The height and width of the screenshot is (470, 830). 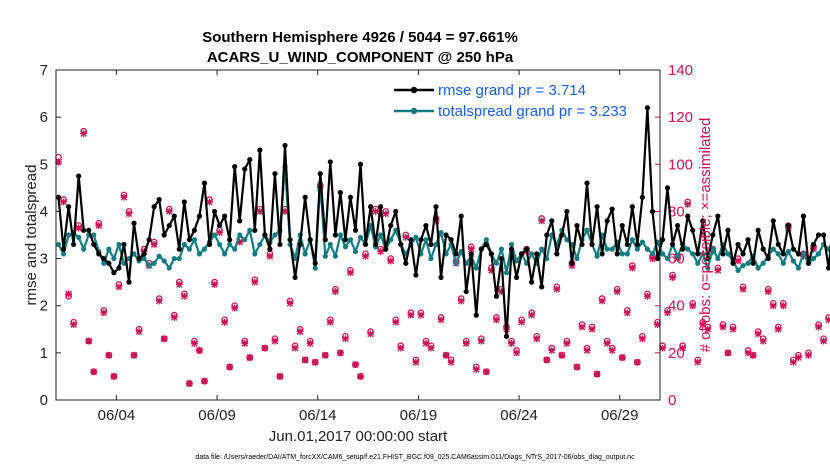 I want to click on y2-tick-label: 40, so click(x=676, y=306).